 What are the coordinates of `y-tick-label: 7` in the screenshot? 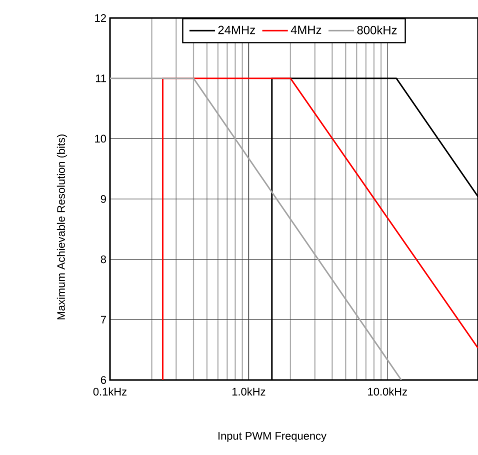 It's located at (103, 320).